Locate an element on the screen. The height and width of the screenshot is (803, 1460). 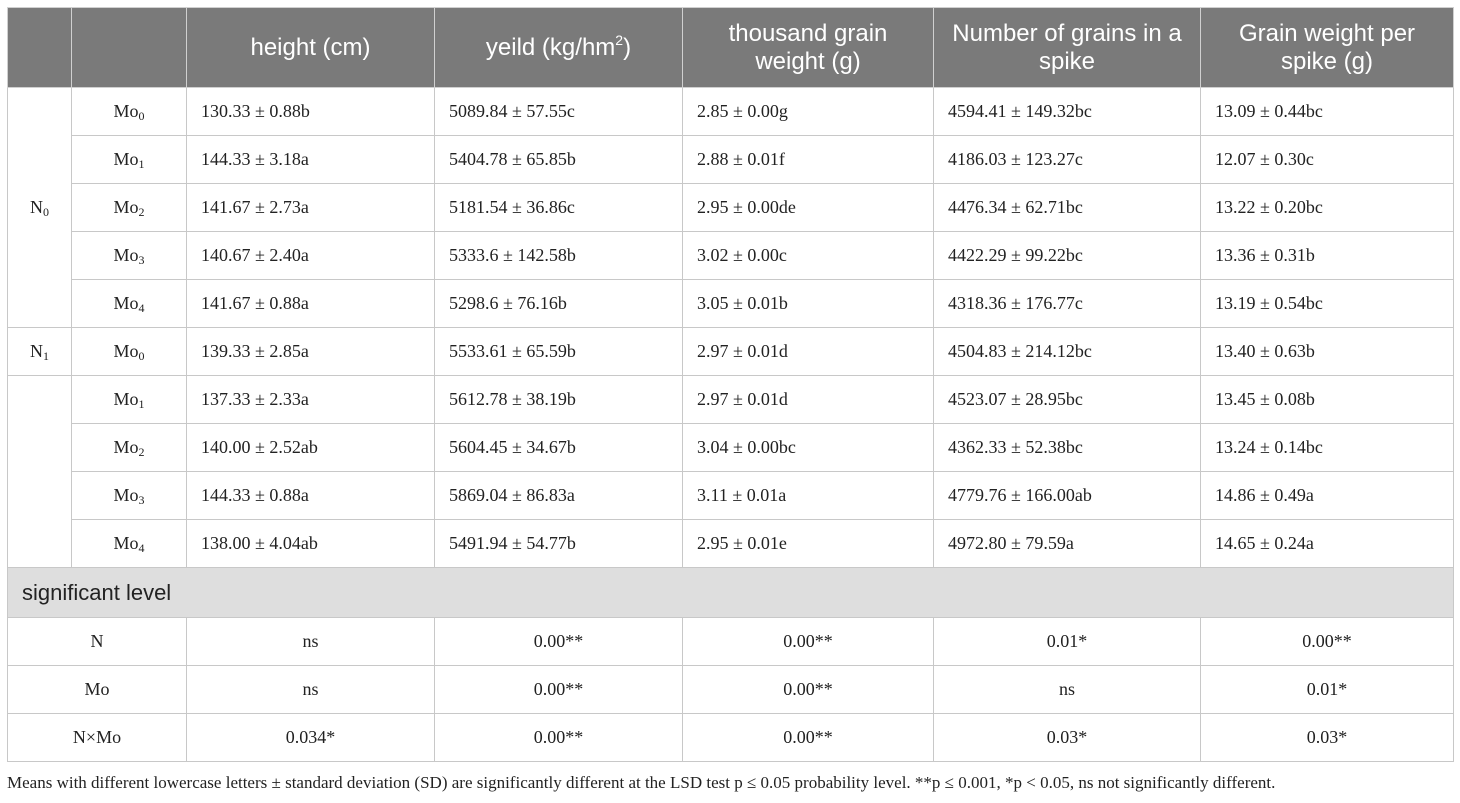
cell-height: 141.67 ± 0.88a is located at coordinates (310, 303).